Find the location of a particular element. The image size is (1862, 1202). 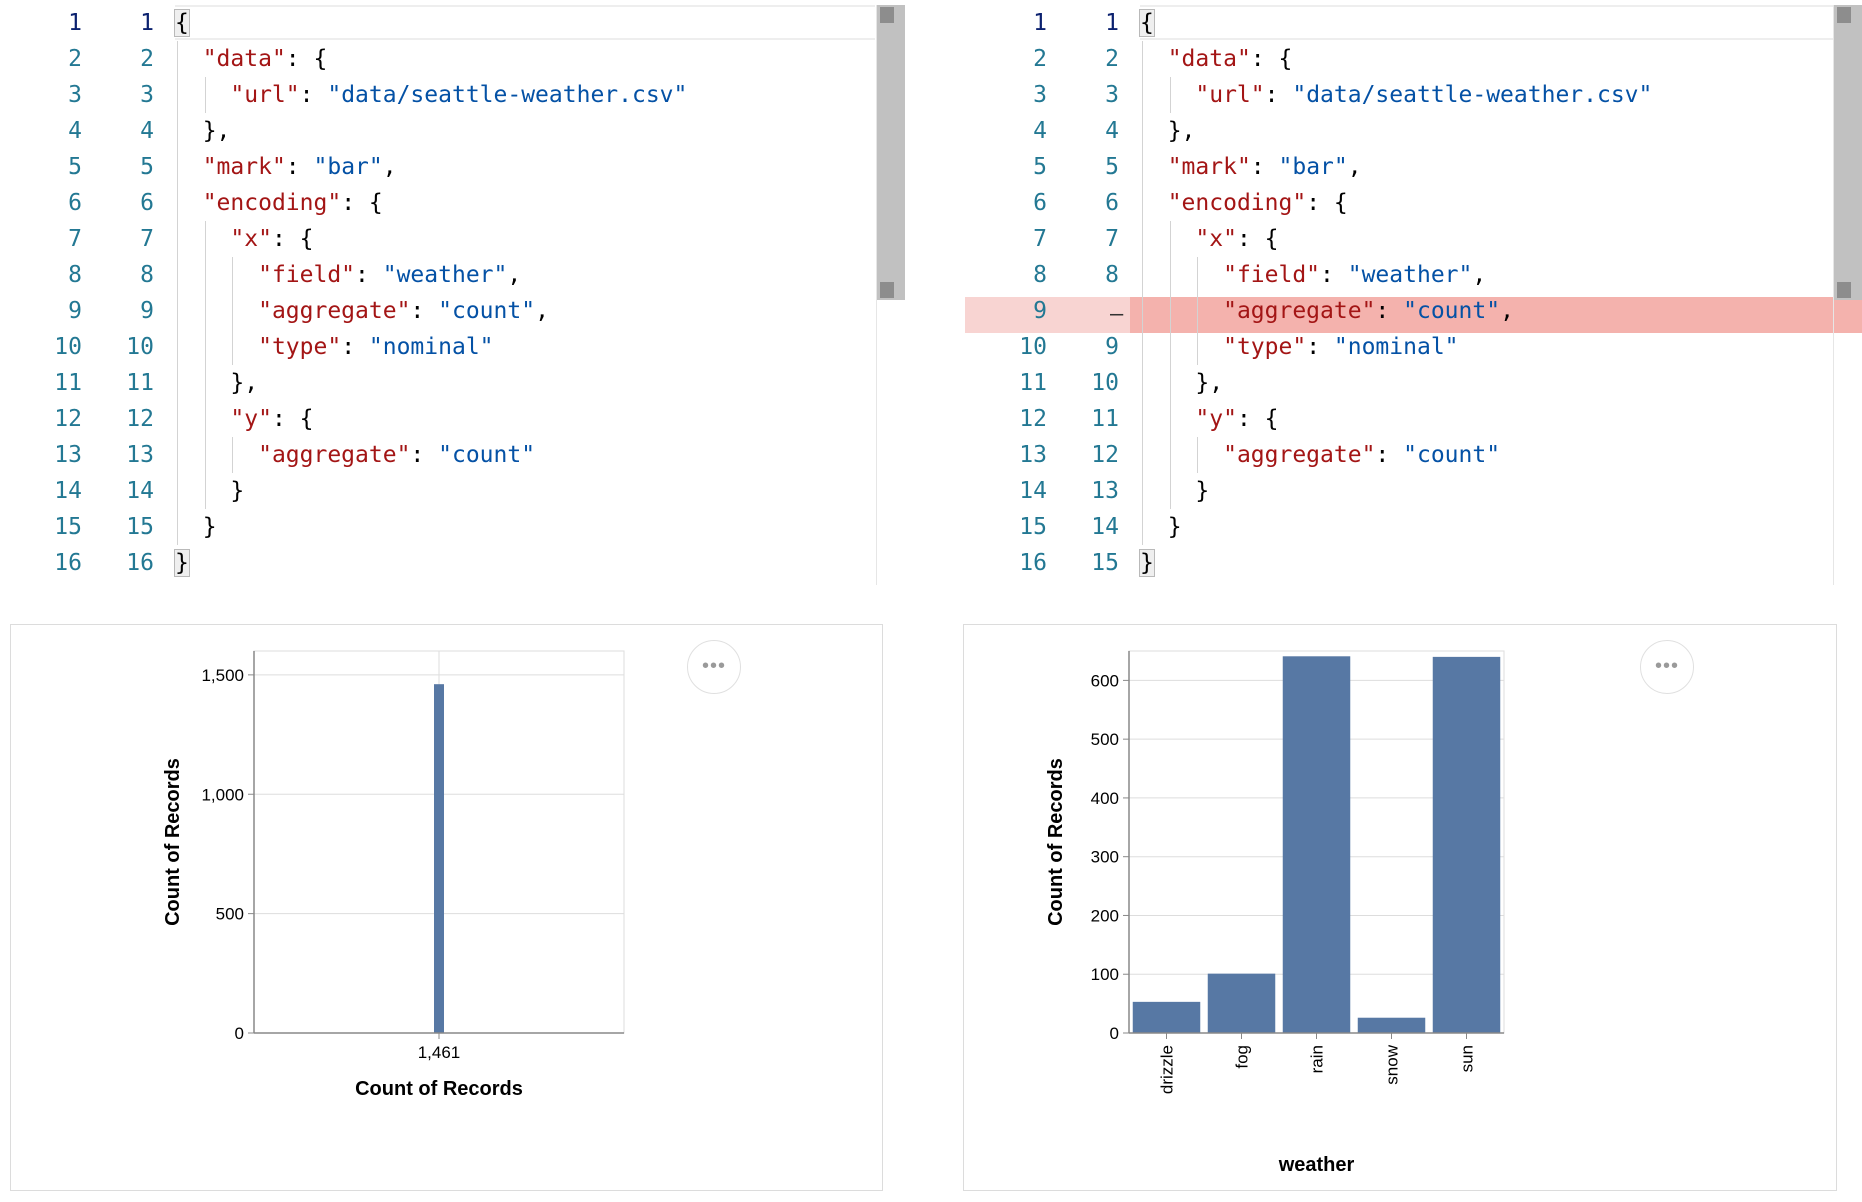

original-line-number: 8 is located at coordinates (75, 275).